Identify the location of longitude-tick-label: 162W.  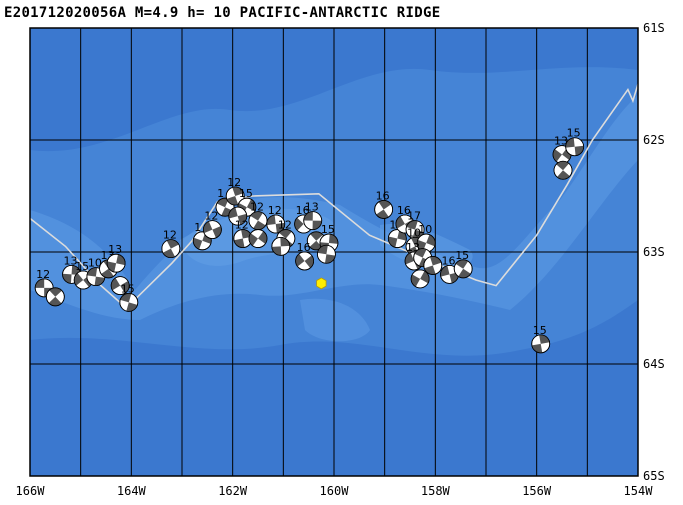
(233, 491).